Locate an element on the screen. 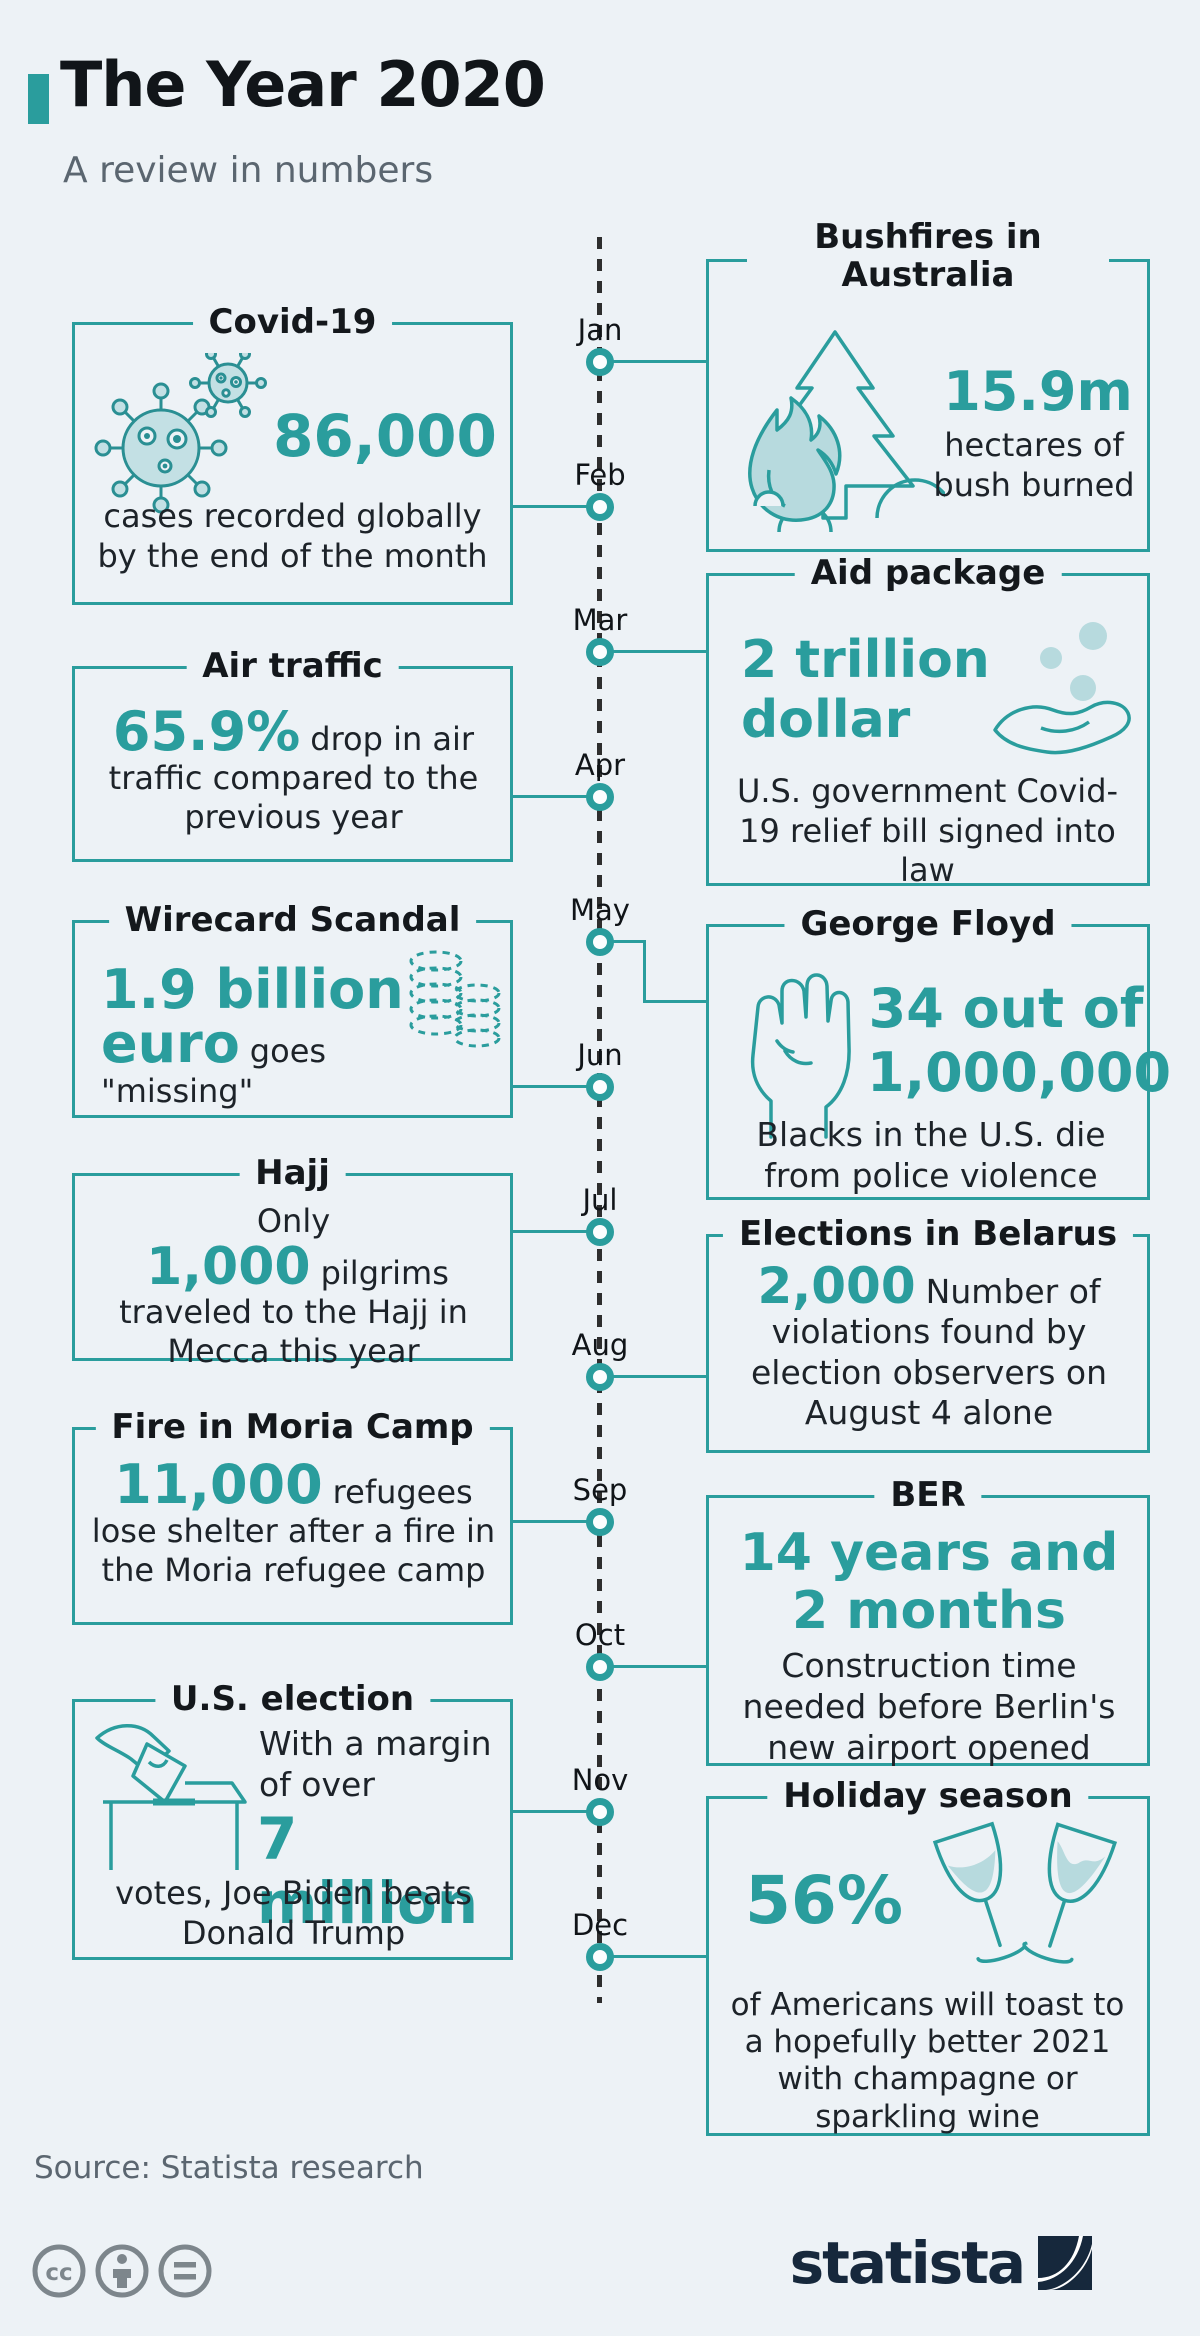 The image size is (1200, 2336). event-title-belarus: Elections in Belarus is located at coordinates (928, 1234).